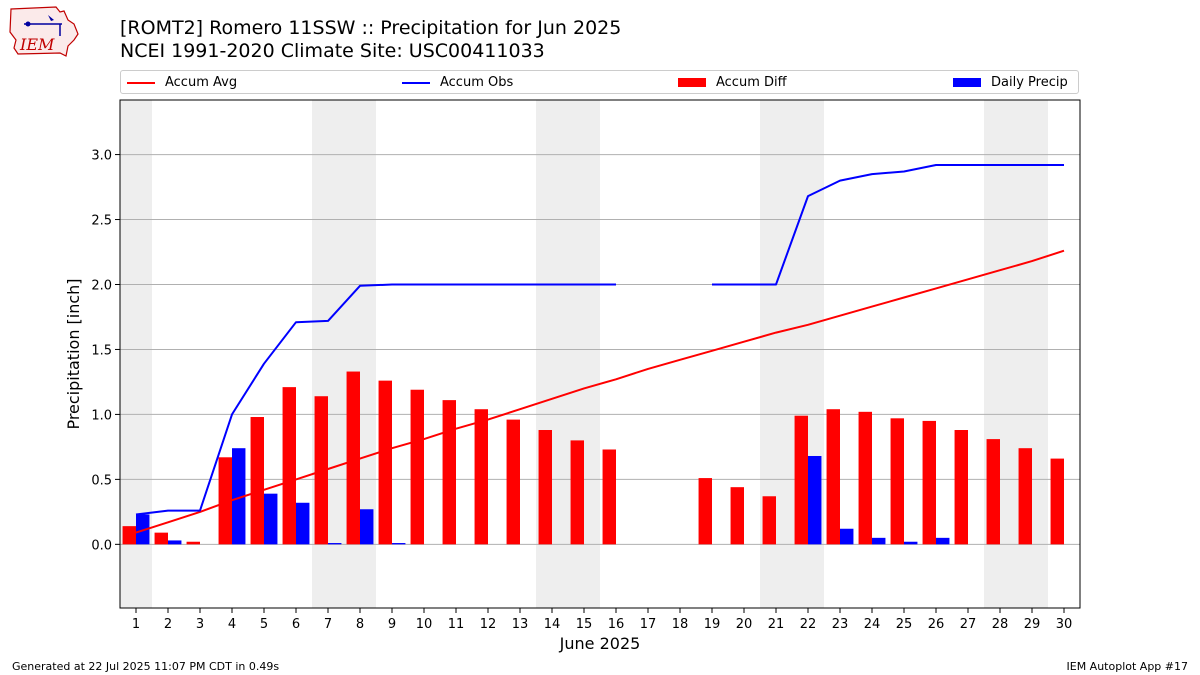 This screenshot has height=675, width=1200. What do you see at coordinates (101, 545) in the screenshot?
I see `y-tick-label: 0.0` at bounding box center [101, 545].